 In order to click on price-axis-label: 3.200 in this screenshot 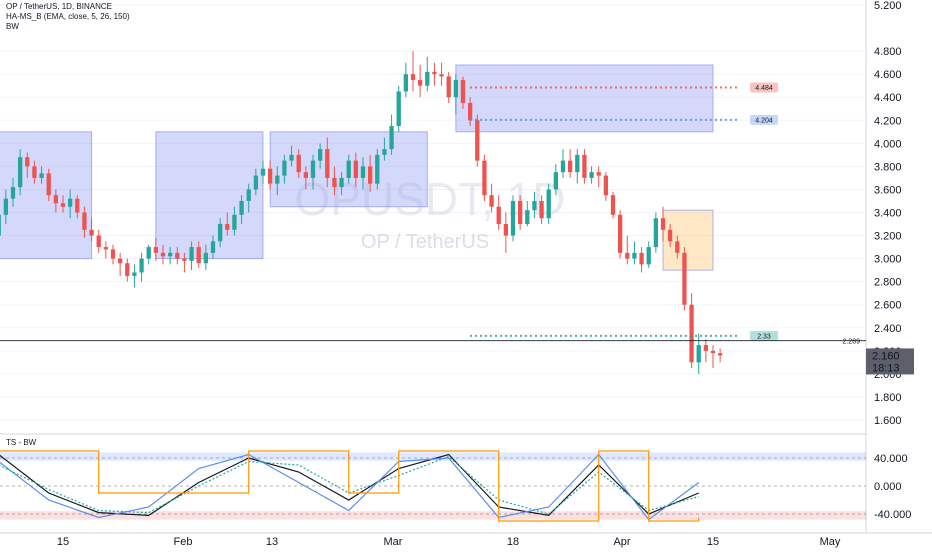, I will do `click(888, 237)`.